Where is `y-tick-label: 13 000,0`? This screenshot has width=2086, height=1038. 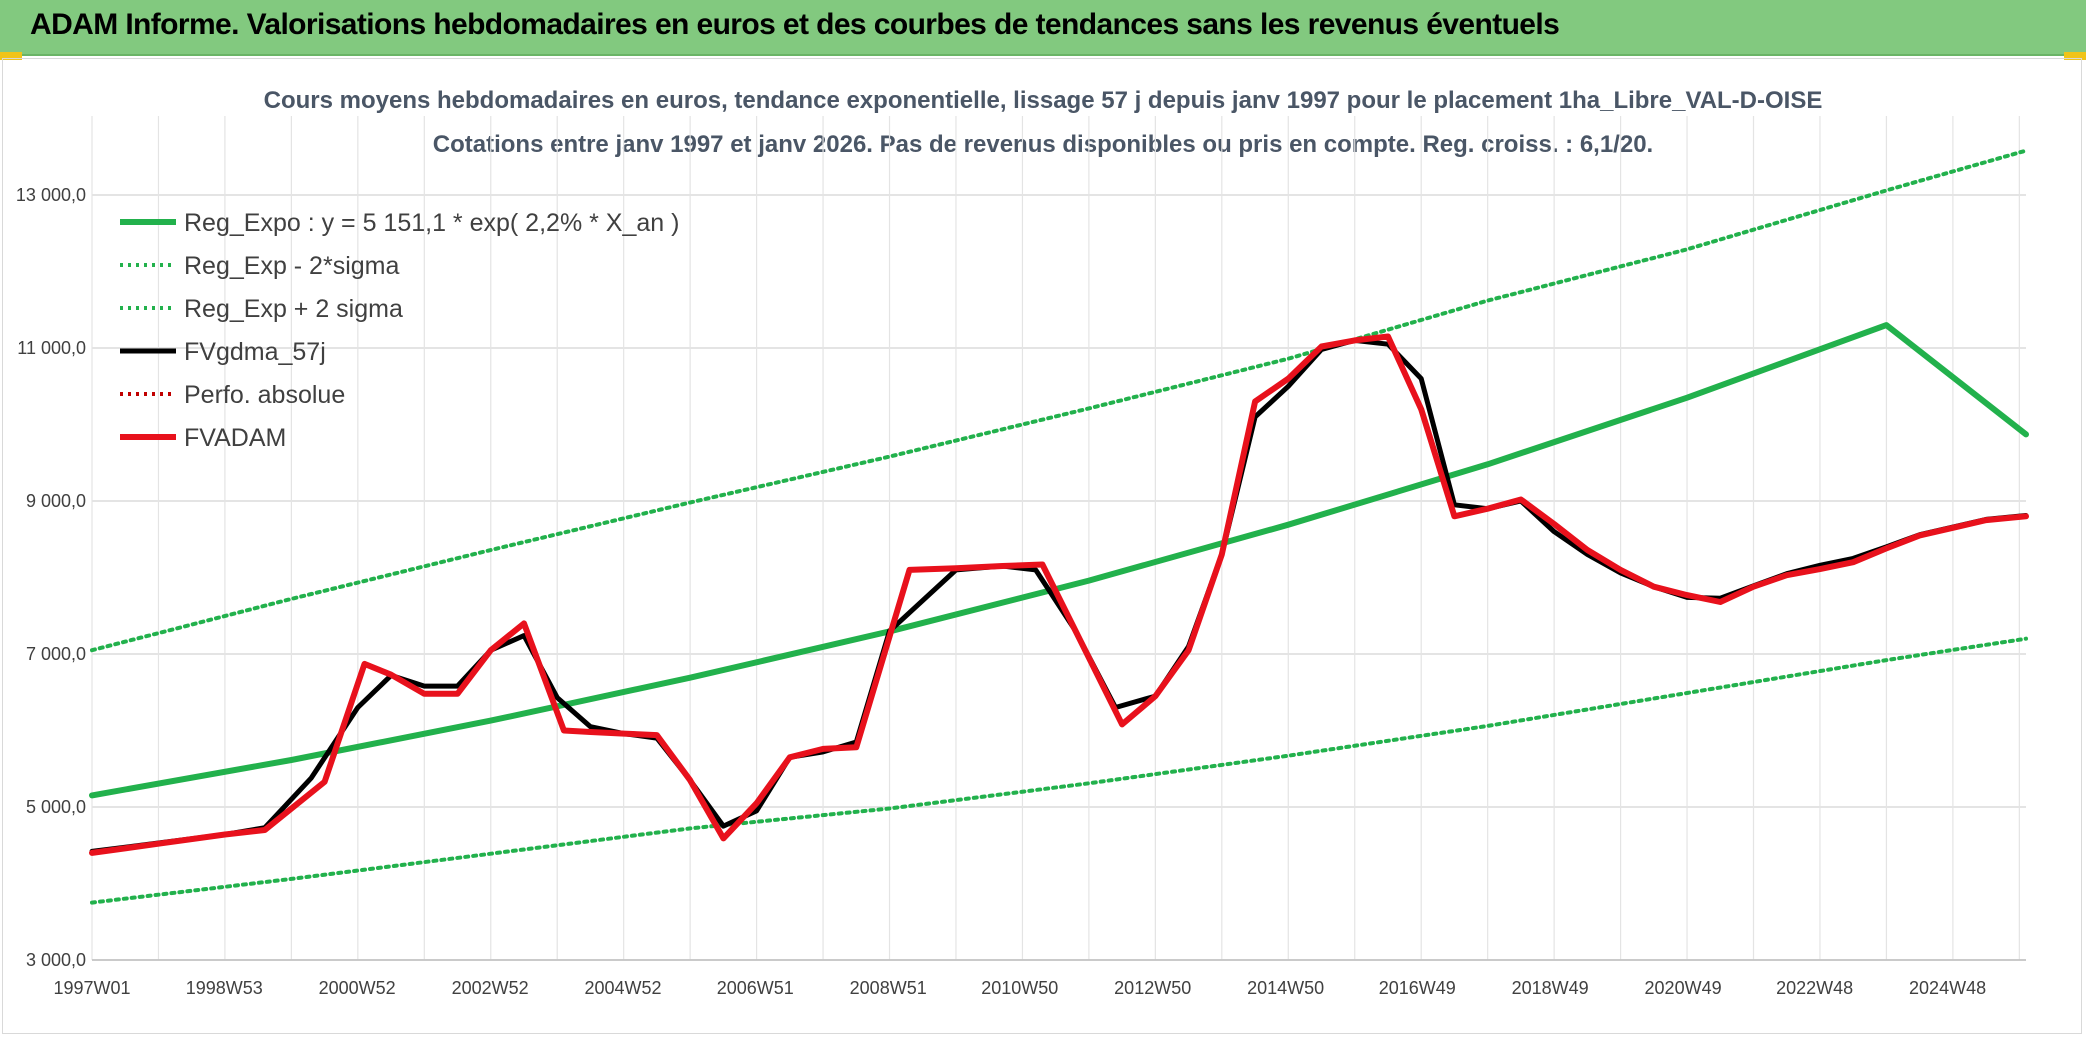
y-tick-label: 13 000,0 is located at coordinates (51, 195).